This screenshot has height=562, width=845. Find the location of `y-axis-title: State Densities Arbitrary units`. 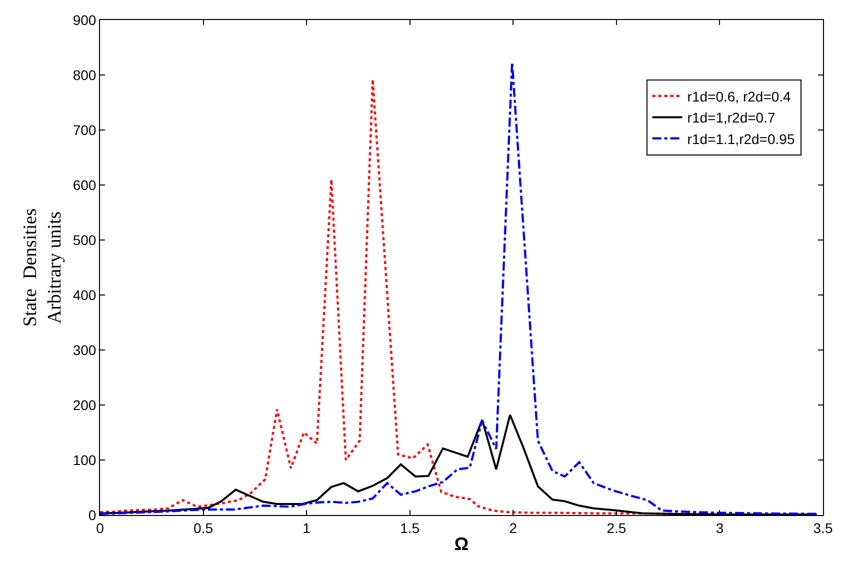

y-axis-title: State Densities Arbitrary units is located at coordinates (43, 267).